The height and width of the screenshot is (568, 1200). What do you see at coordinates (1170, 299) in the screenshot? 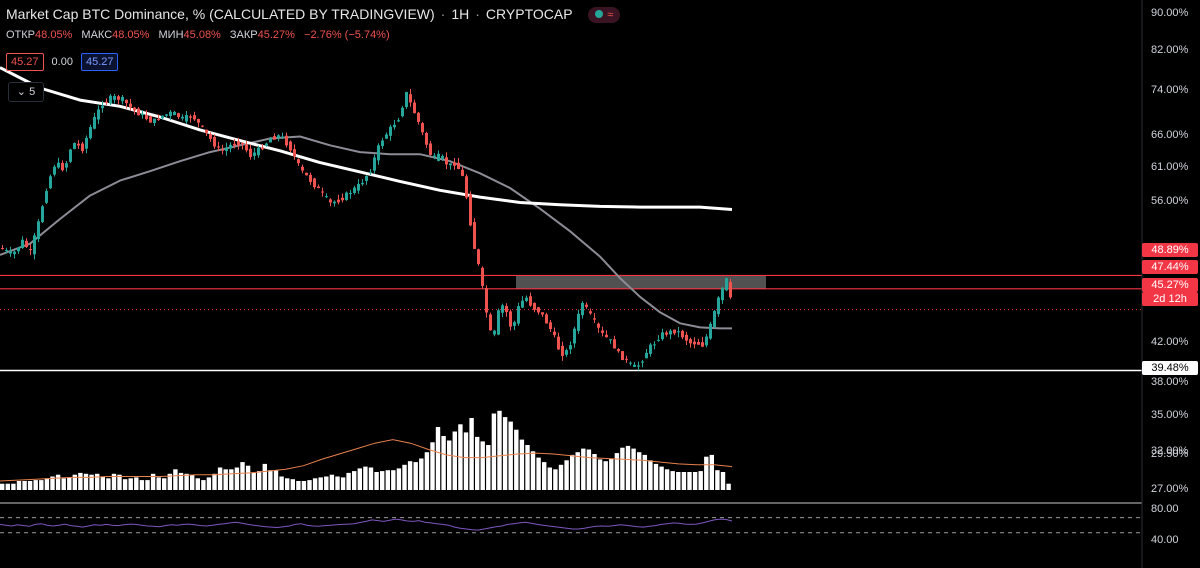
I see `countdown-badge: 2d 12h` at bounding box center [1170, 299].